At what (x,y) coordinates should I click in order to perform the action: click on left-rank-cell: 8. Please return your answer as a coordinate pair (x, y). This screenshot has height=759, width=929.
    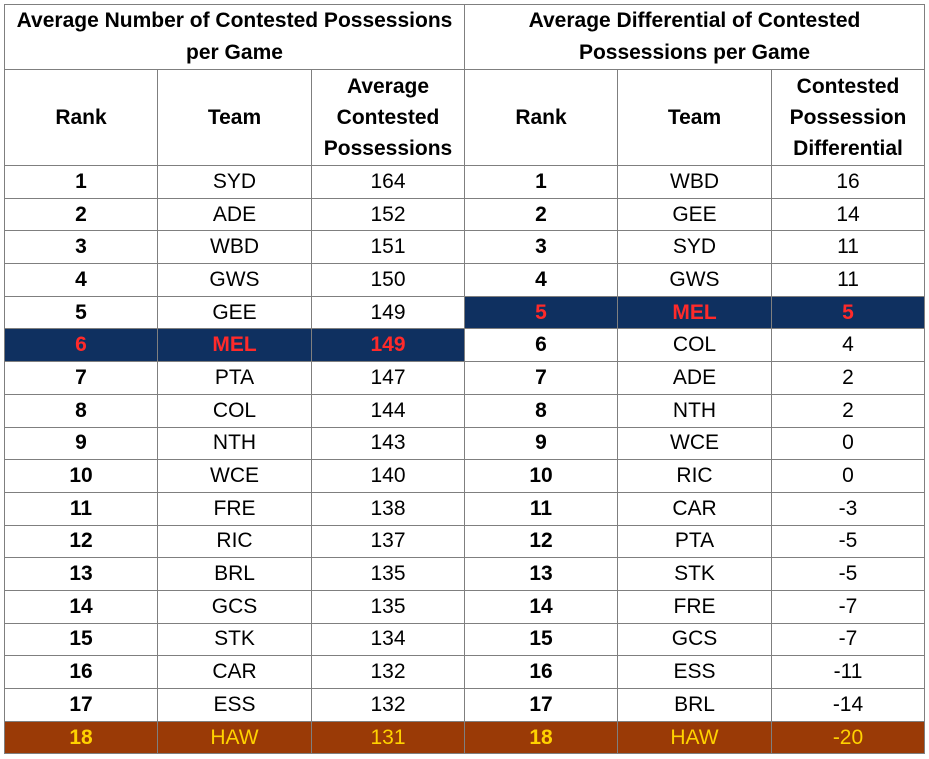
    Looking at the image, I should click on (81, 410).